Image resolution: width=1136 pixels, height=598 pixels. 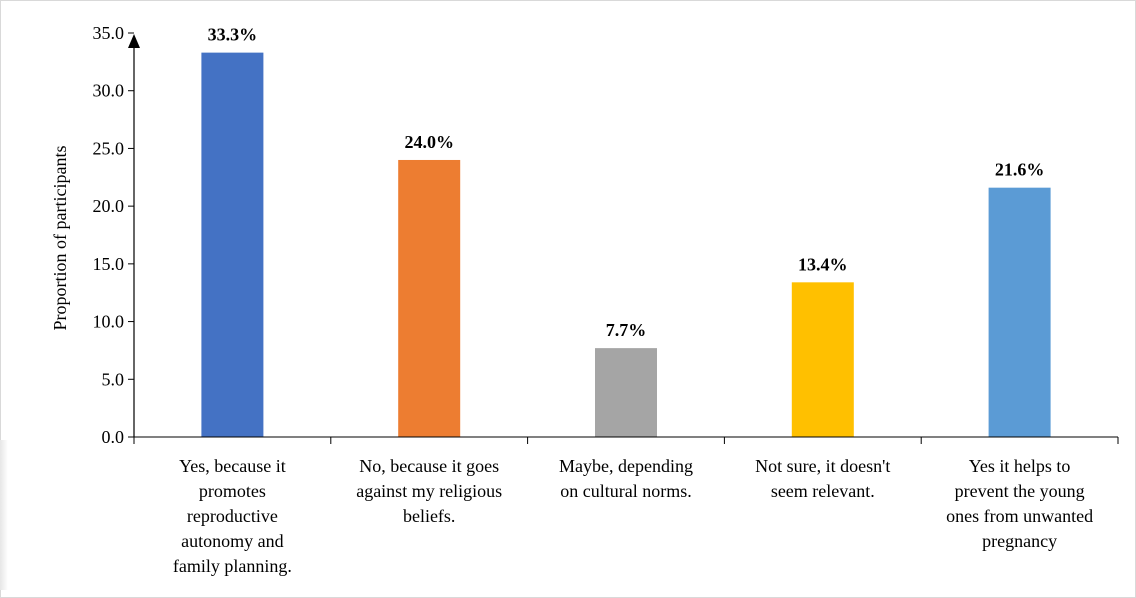 I want to click on bar-data-label: 7.7%, so click(x=626, y=330).